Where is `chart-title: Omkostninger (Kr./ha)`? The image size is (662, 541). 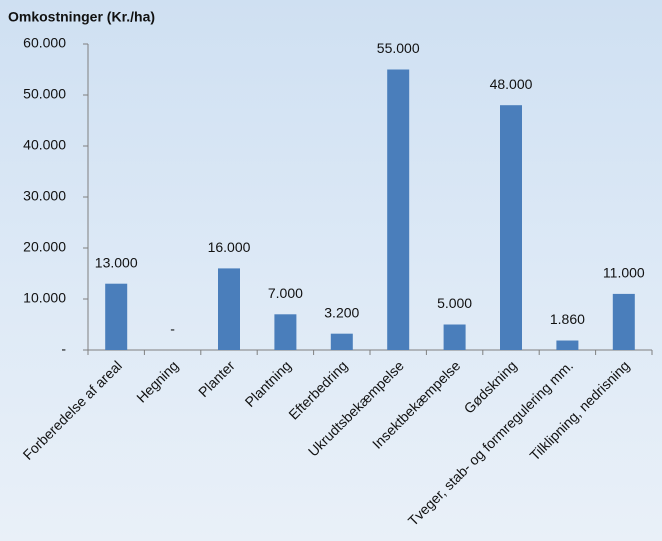 chart-title: Omkostninger (Kr./ha) is located at coordinates (81, 17).